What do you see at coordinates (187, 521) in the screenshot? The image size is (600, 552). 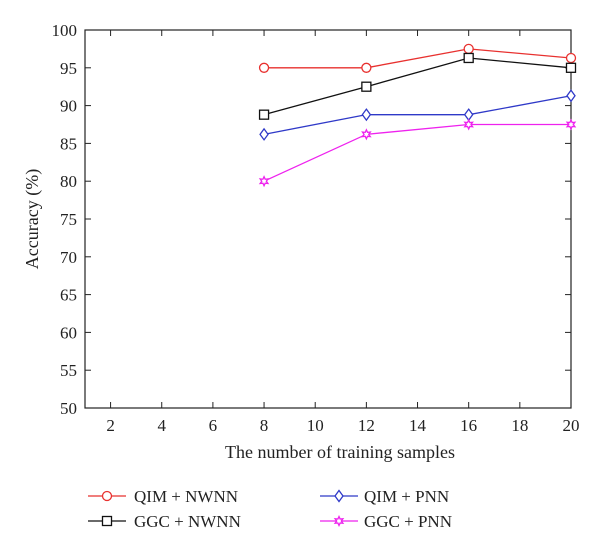 I see `legend-label: GGC + NWNN` at bounding box center [187, 521].